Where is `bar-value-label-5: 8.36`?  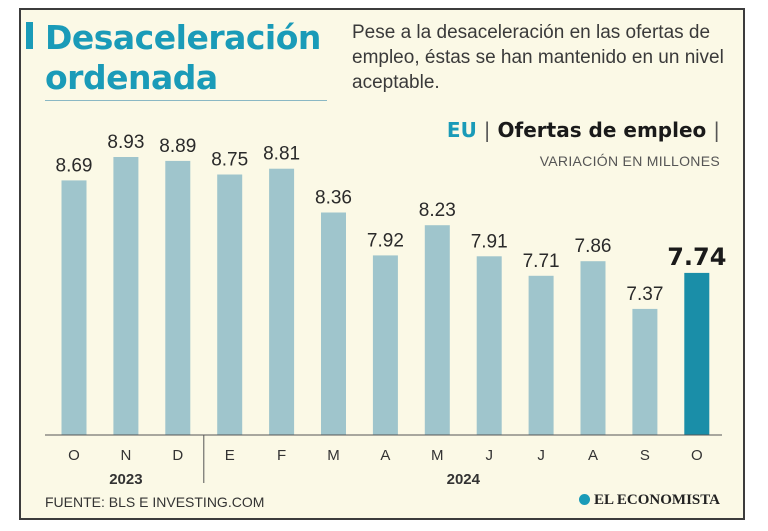
bar-value-label-5: 8.36 is located at coordinates (333, 198).